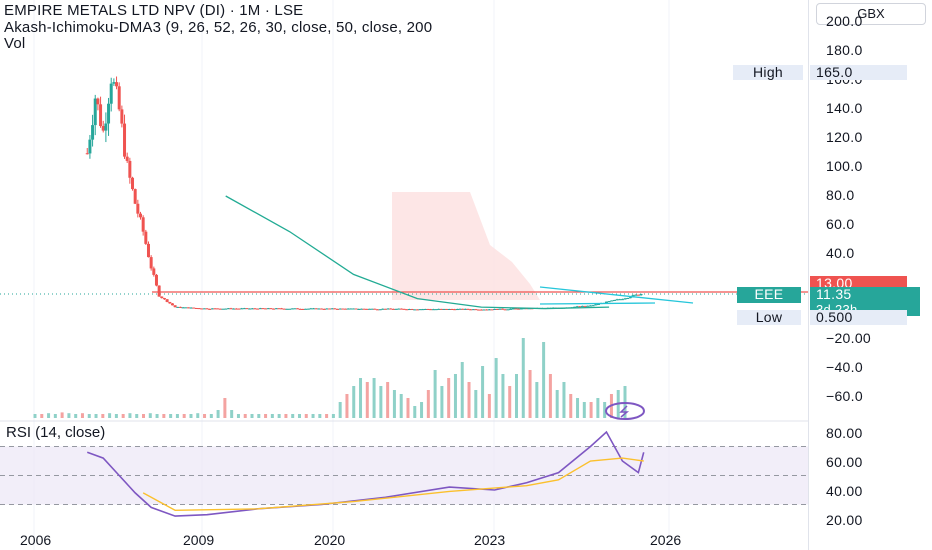 The height and width of the screenshot is (550, 932). I want to click on price-axis-label: −40.0, so click(844, 367).